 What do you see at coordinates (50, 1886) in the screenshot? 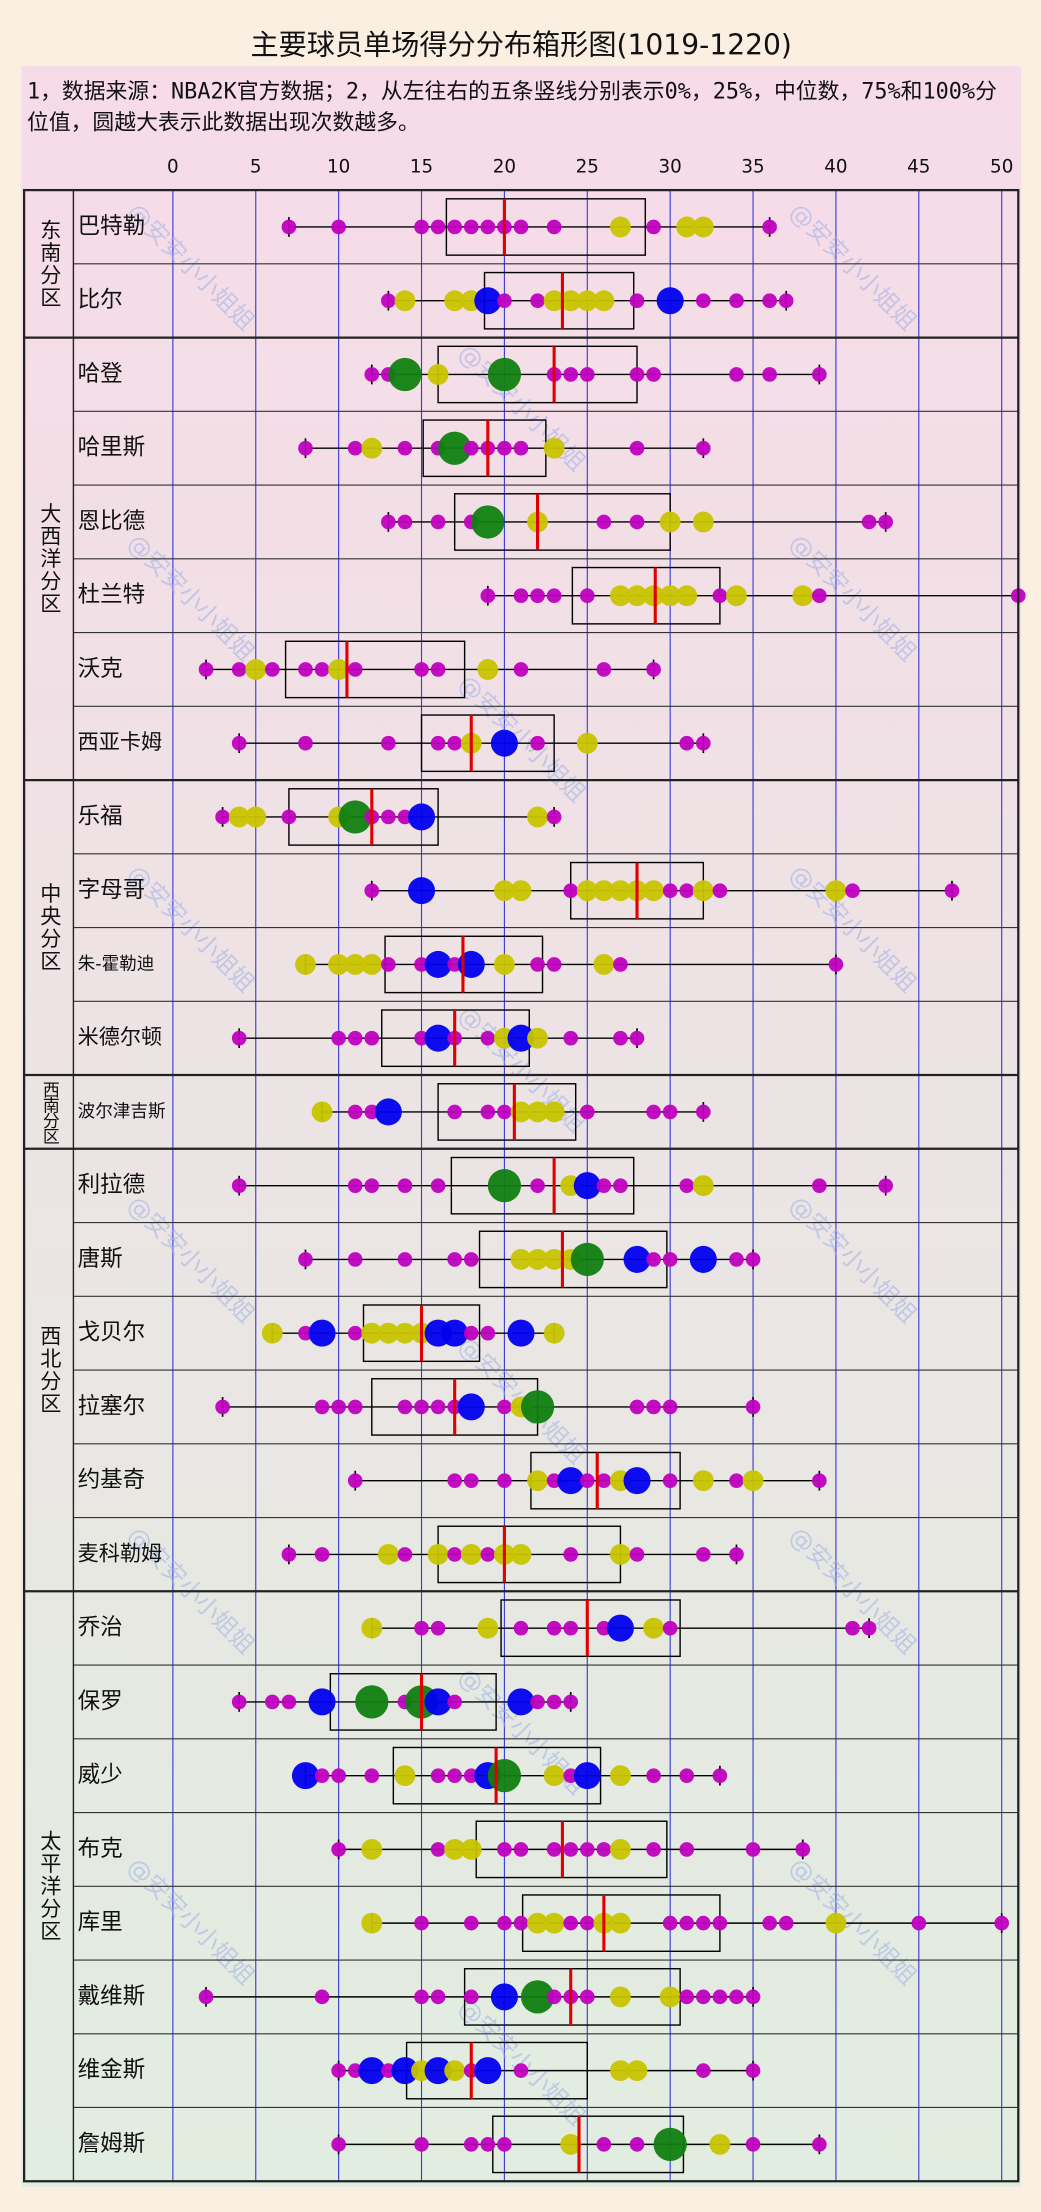
I see `division-label: 太平洋分区` at bounding box center [50, 1886].